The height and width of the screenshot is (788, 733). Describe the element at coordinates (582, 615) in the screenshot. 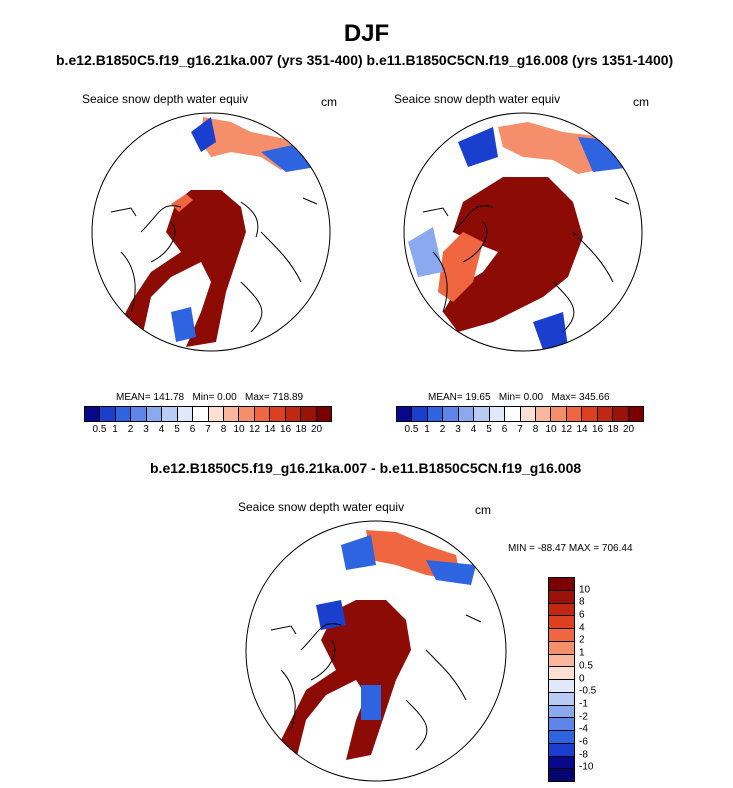

I see `diff-colorbar-tick-label: 6` at that location.